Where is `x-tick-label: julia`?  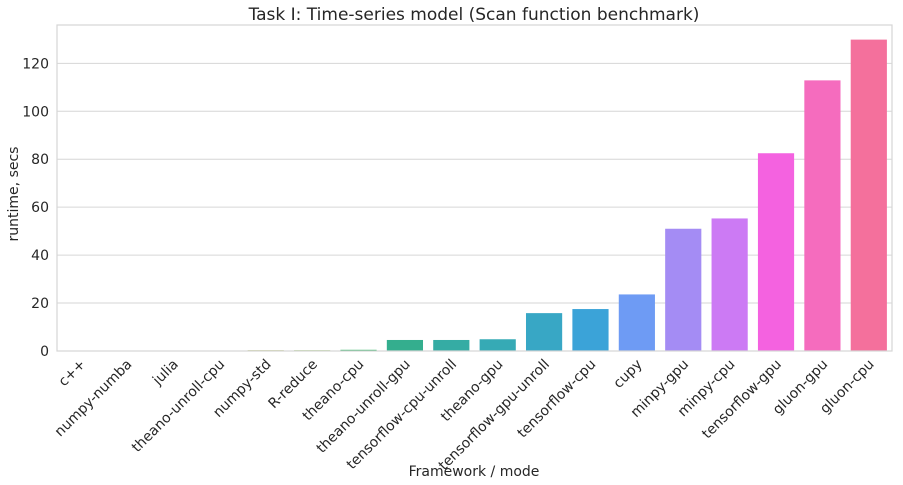 x-tick-label: julia is located at coordinates (165, 373).